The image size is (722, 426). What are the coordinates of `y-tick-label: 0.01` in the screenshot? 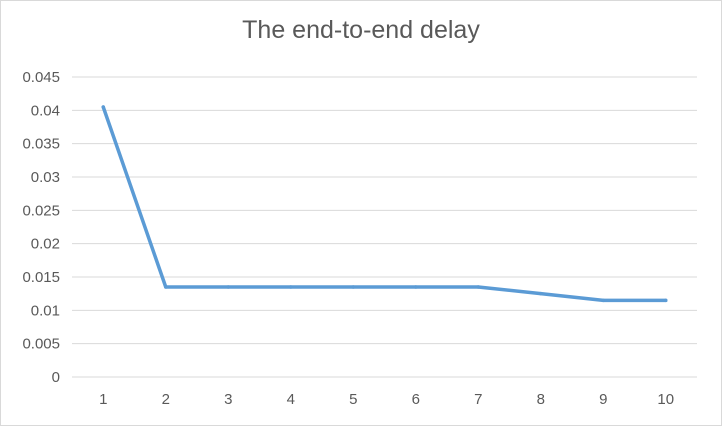 It's located at (45, 310).